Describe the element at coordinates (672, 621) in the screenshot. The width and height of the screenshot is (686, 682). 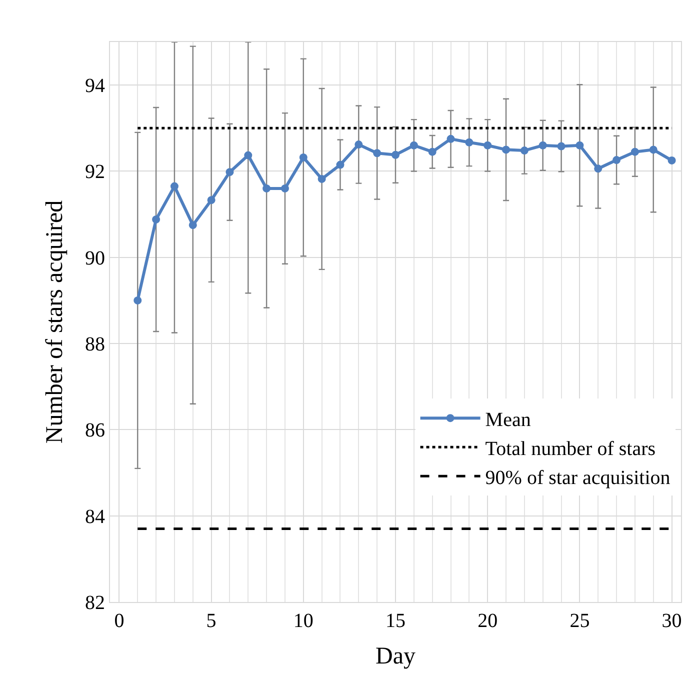
I see `x-tick-label: 30` at that location.